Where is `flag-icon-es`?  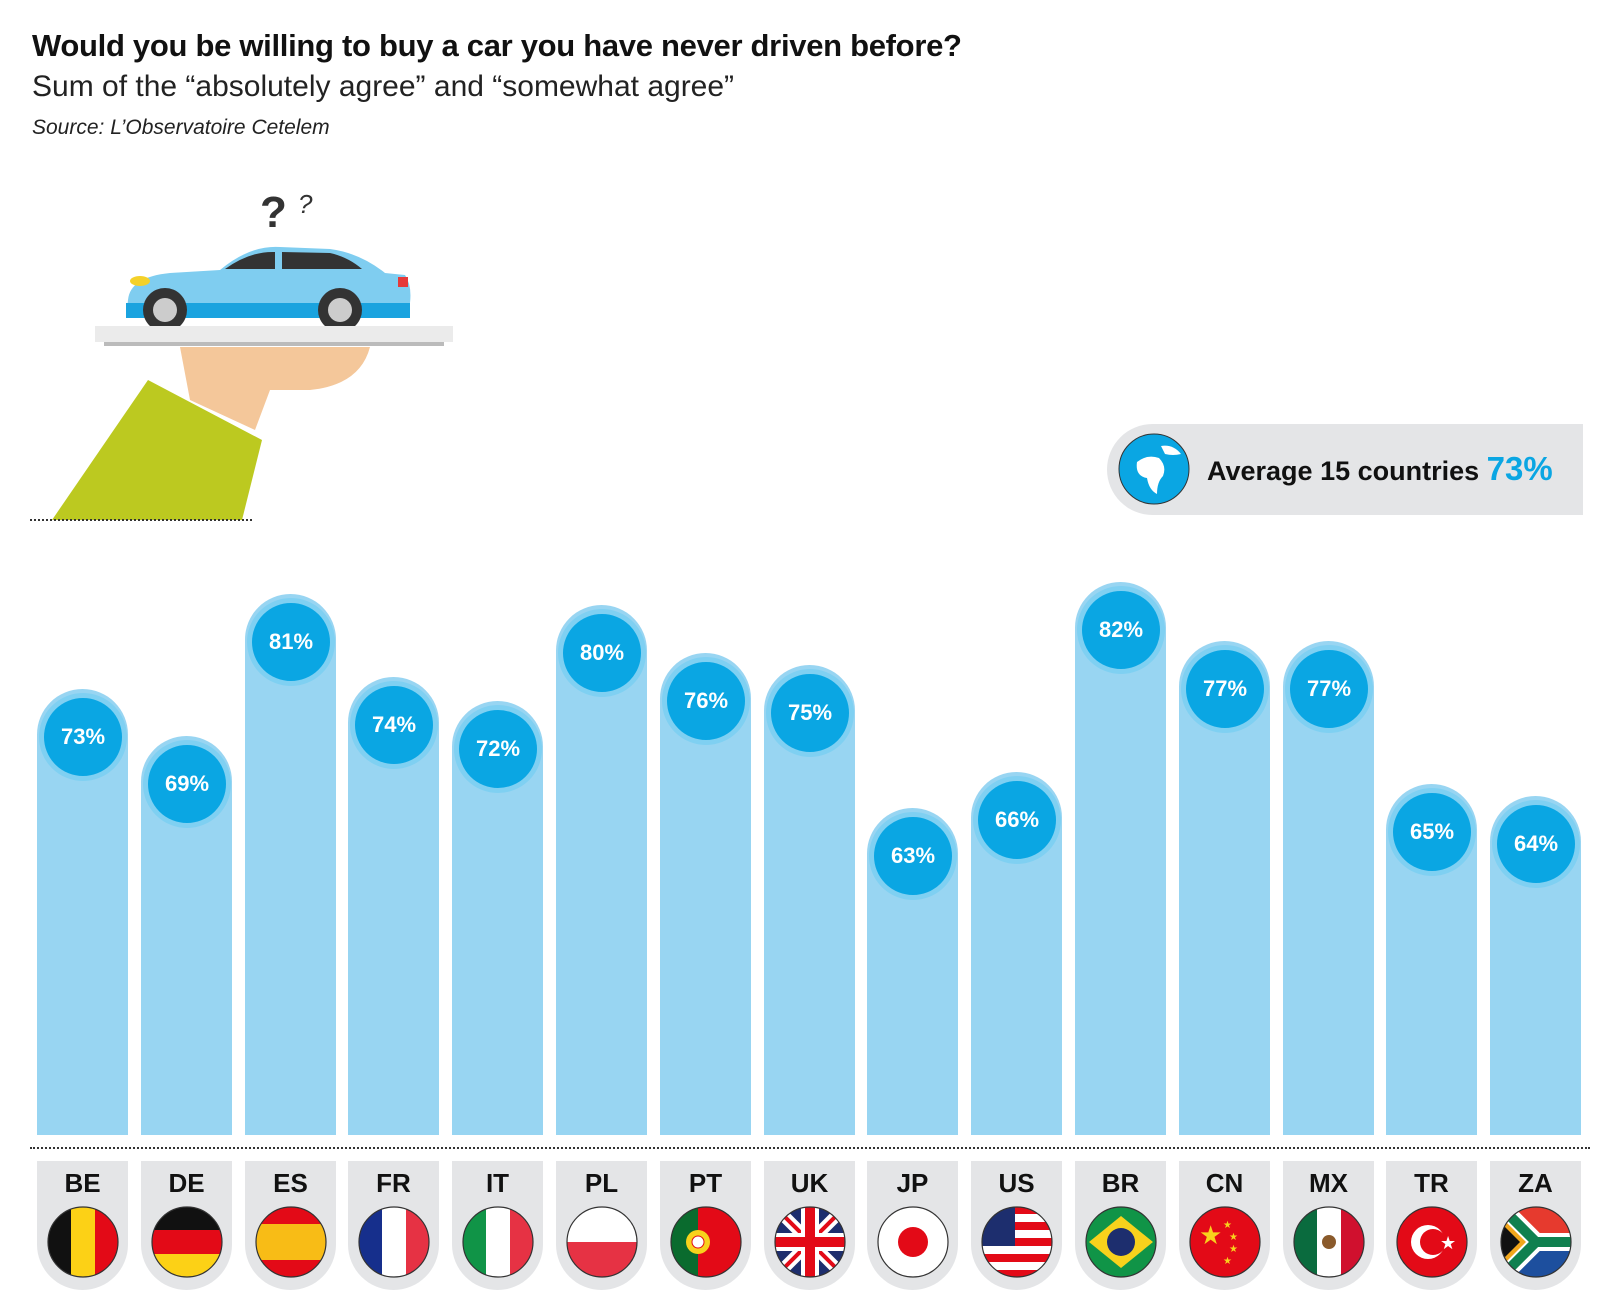 flag-icon-es is located at coordinates (291, 1244).